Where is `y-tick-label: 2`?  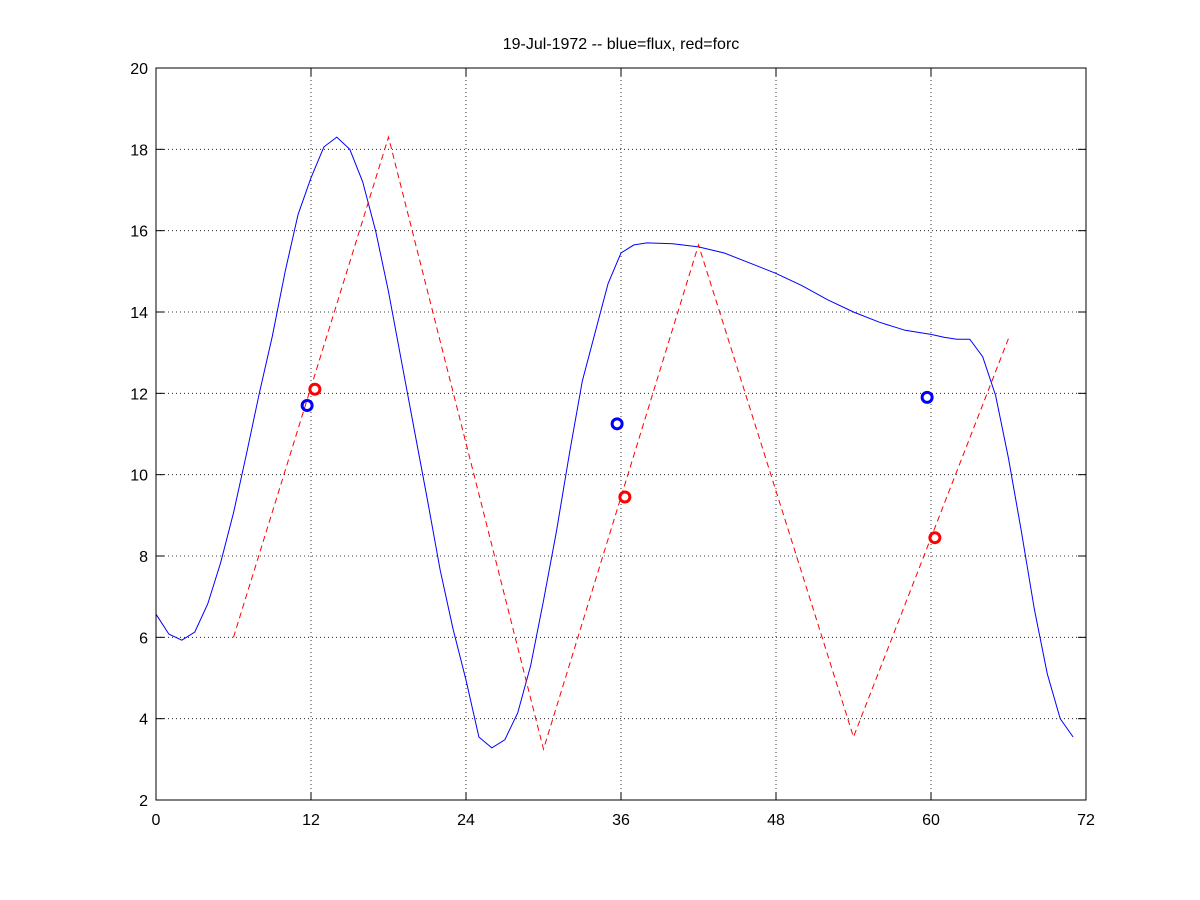 y-tick-label: 2 is located at coordinates (143, 801).